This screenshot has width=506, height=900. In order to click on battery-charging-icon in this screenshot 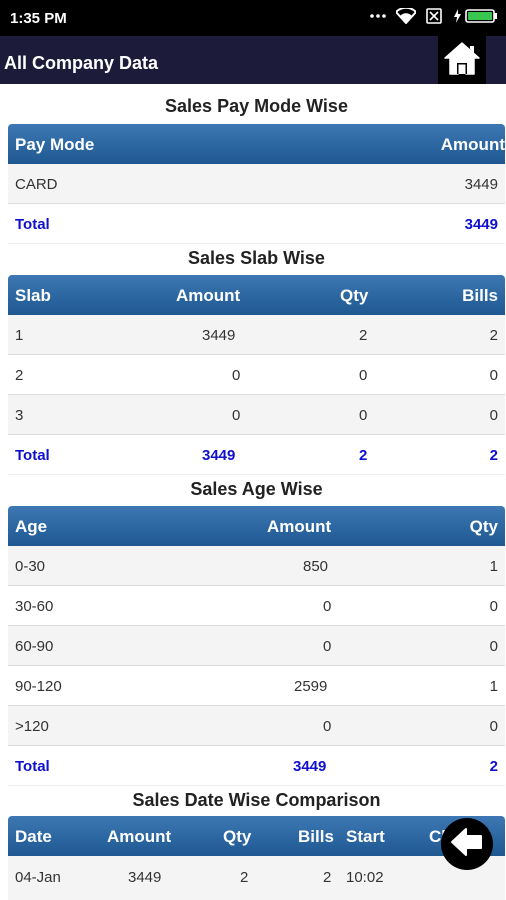, I will do `click(475, 16)`.